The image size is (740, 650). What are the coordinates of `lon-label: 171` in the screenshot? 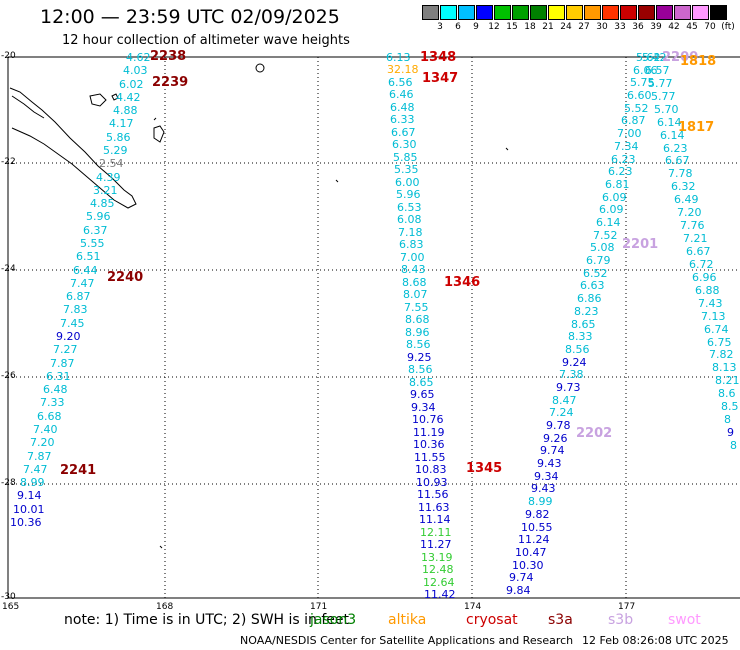 It's located at (319, 607).